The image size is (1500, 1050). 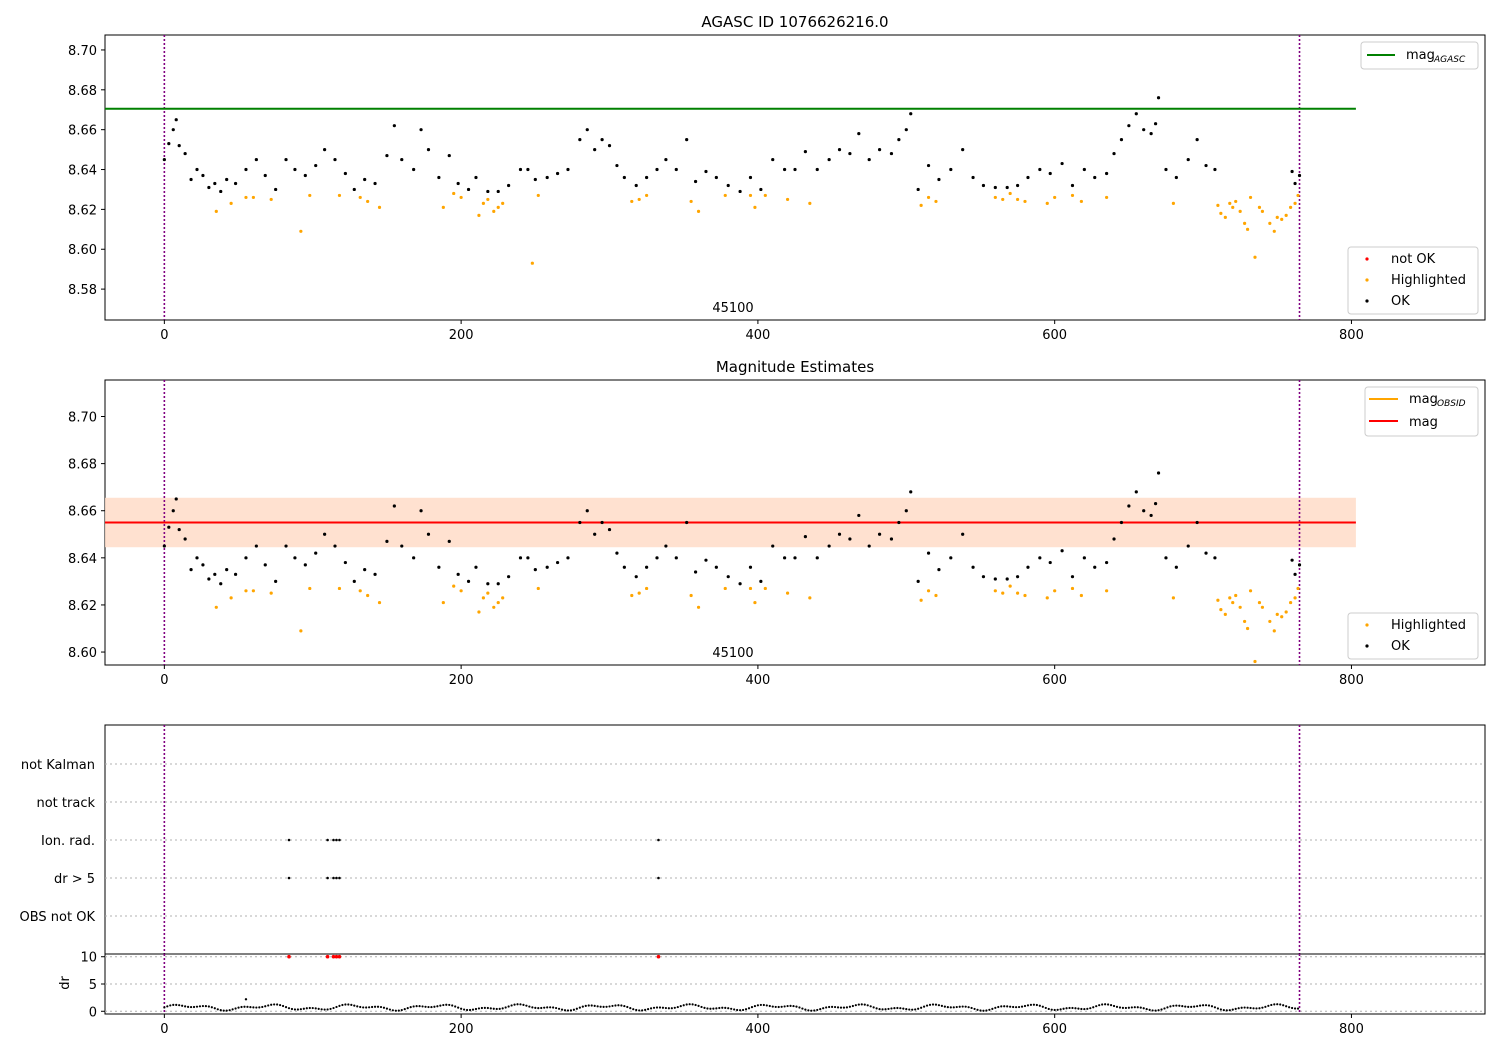 I want to click on y-tick-label: 8.62, so click(x=82, y=210).